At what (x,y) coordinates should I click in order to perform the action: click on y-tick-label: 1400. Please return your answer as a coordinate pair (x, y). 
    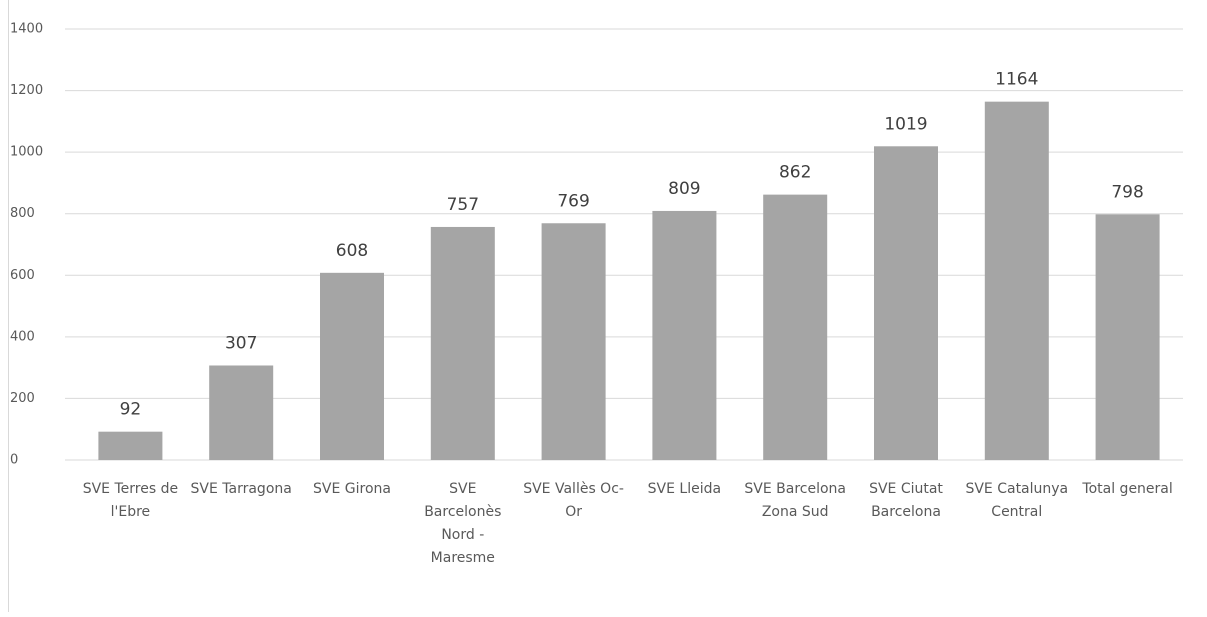
    Looking at the image, I should click on (26, 29).